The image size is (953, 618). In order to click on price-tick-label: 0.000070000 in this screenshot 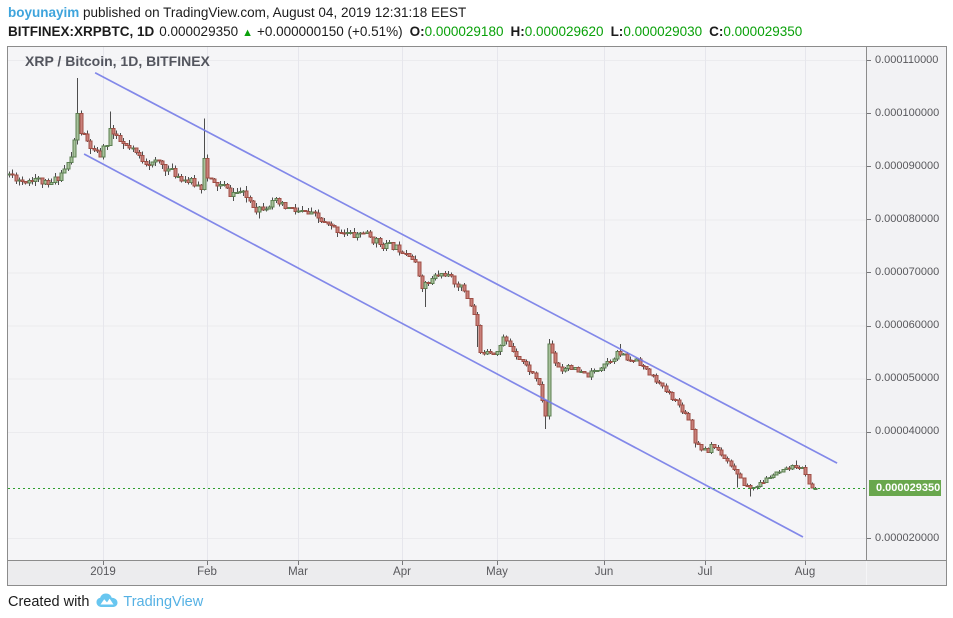, I will do `click(907, 271)`.